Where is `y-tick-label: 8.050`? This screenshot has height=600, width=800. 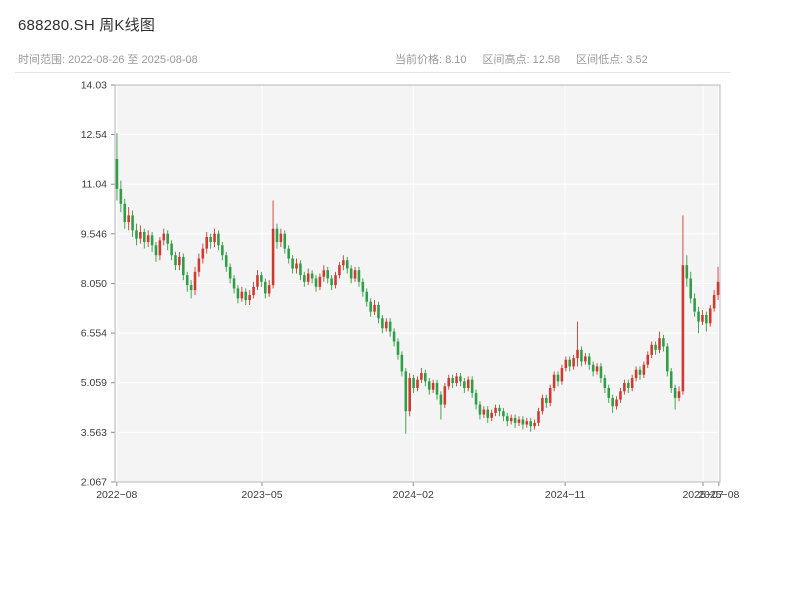
y-tick-label: 8.050 is located at coordinates (94, 284).